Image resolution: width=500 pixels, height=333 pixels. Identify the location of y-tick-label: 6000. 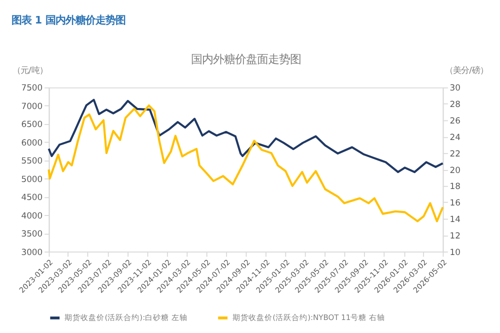
(32, 142).